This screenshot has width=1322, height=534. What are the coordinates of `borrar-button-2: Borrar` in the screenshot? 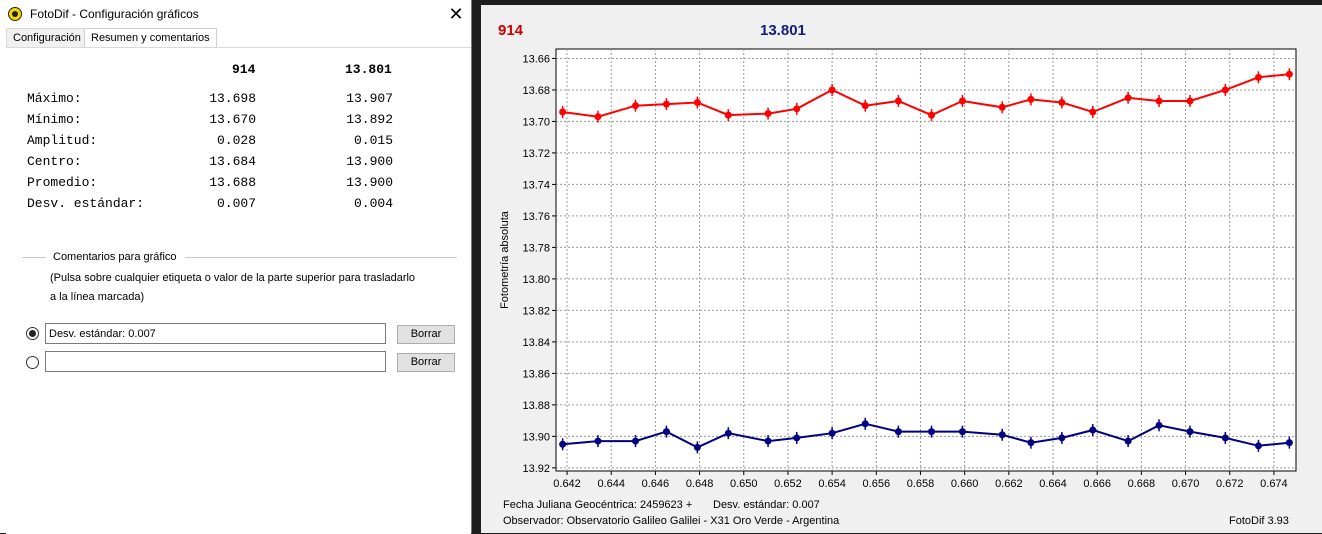 It's located at (426, 362).